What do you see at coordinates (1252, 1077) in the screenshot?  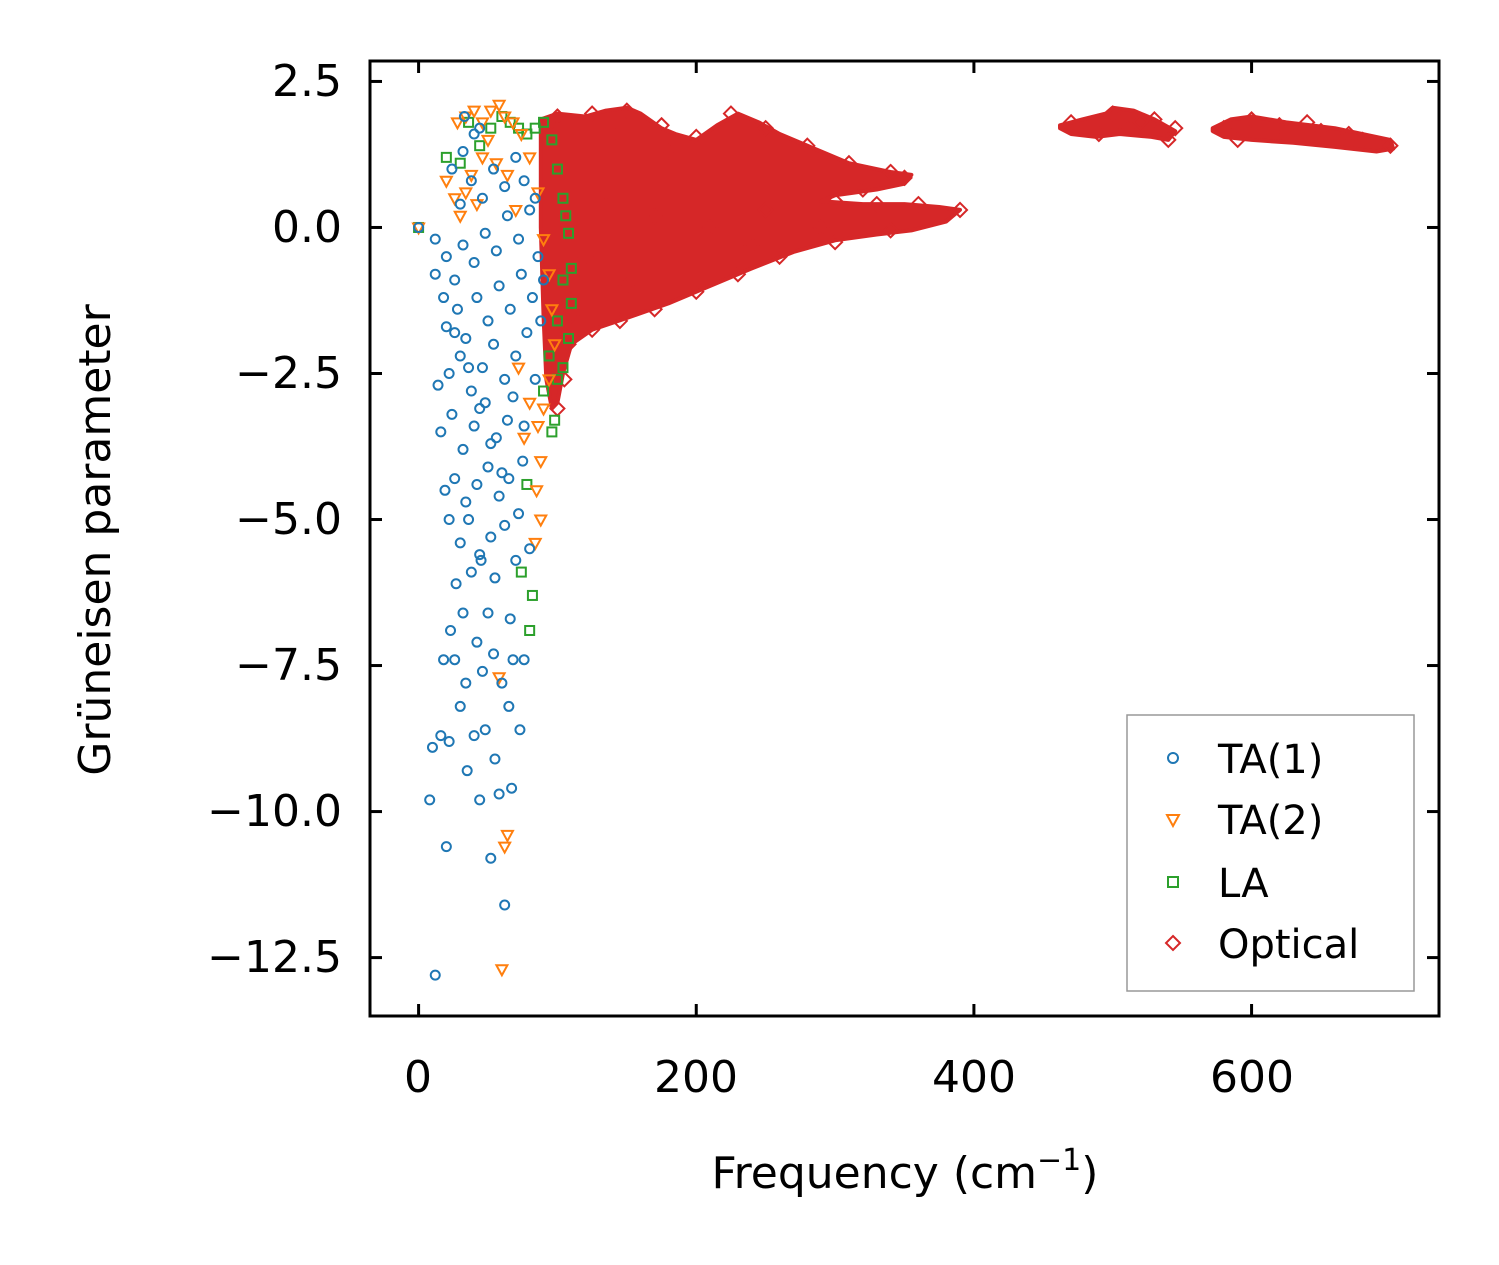 I see `x-tick-label: 600` at bounding box center [1252, 1077].